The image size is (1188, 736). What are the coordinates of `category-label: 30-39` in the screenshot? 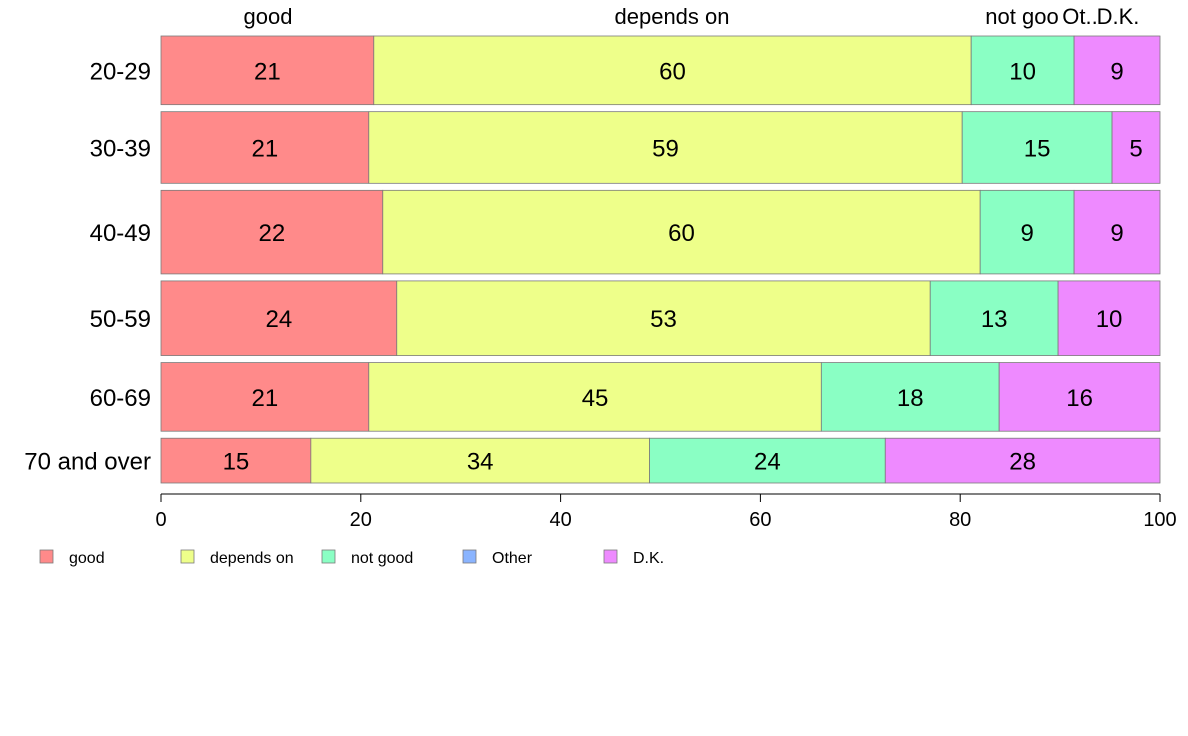 It's located at (120, 148).